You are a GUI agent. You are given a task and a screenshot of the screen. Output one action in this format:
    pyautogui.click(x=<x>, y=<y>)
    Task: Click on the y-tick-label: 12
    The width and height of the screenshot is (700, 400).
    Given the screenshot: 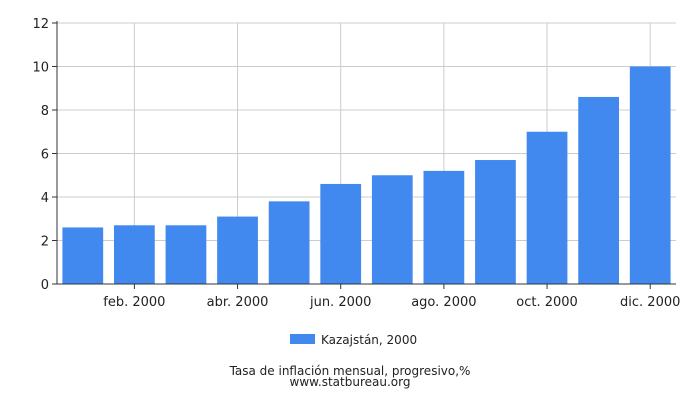 What is the action you would take?
    pyautogui.click(x=40, y=24)
    